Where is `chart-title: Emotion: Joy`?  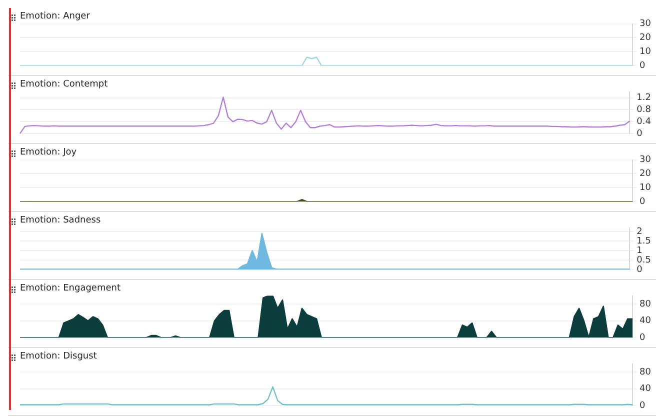 chart-title: Emotion: Joy is located at coordinates (49, 153).